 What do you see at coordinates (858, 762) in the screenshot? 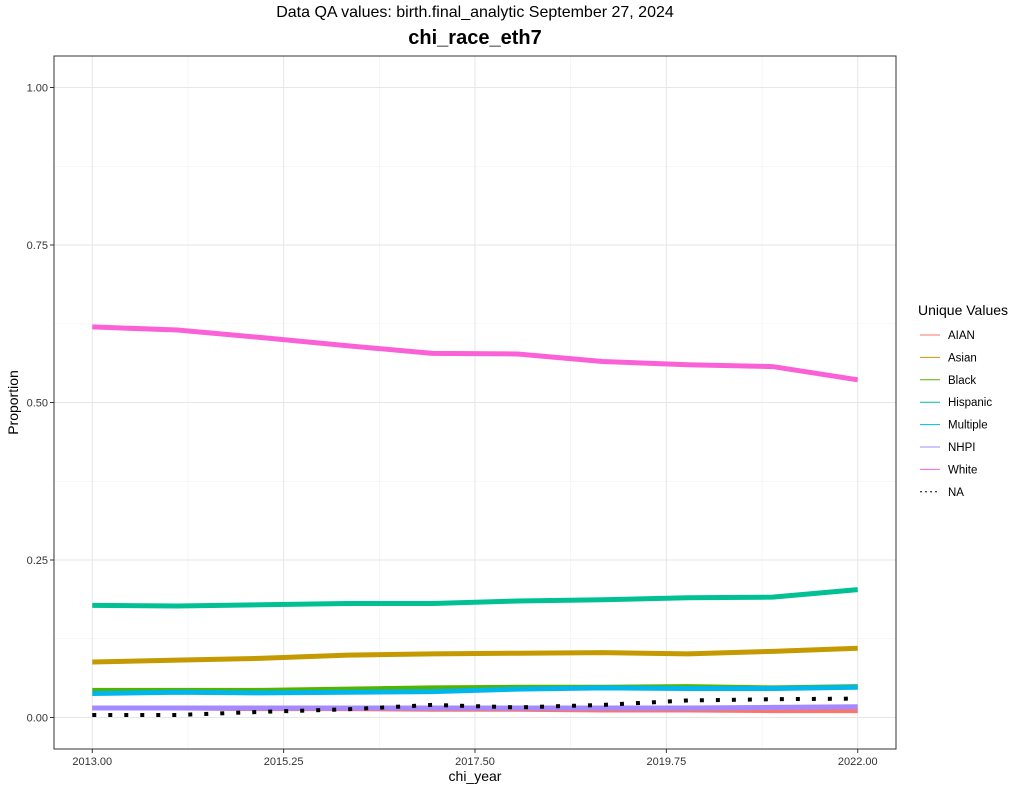
I see `x-tick-label: 2022.00` at bounding box center [858, 762].